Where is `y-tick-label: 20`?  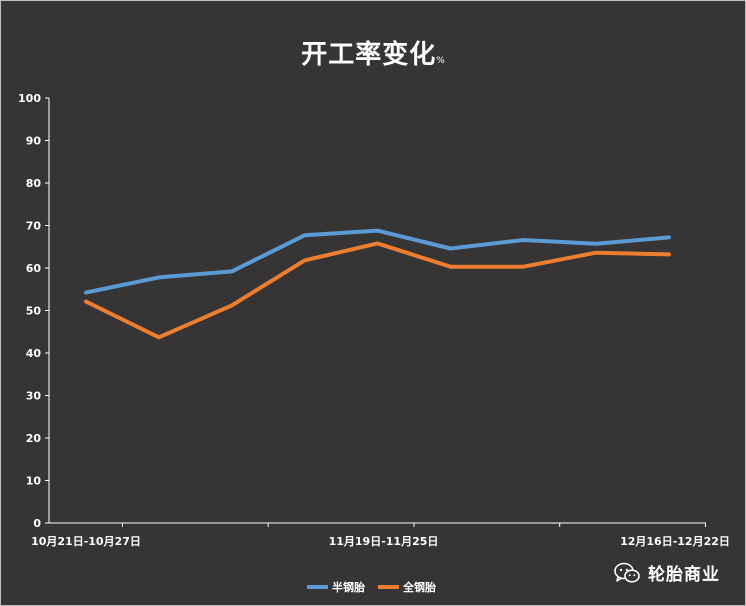
y-tick-label: 20 is located at coordinates (34, 438).